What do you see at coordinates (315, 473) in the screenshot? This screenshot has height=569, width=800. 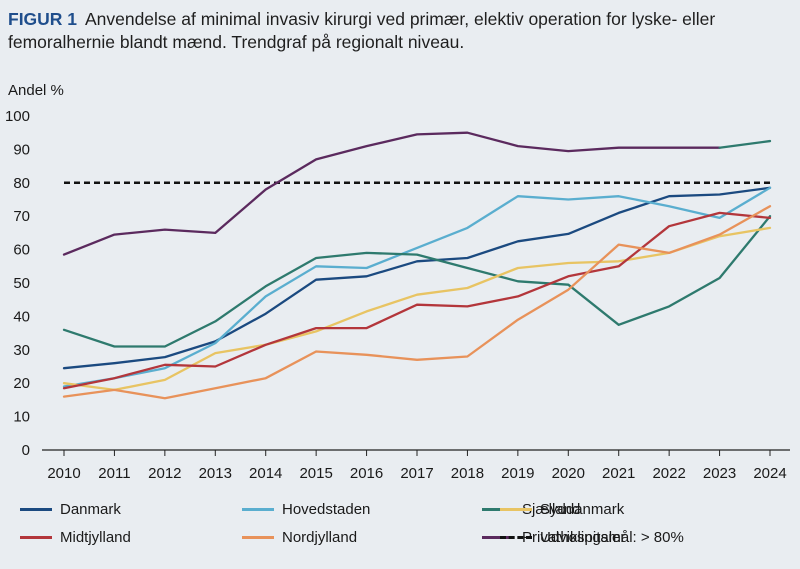 I see `x-tick-label: 2015` at bounding box center [315, 473].